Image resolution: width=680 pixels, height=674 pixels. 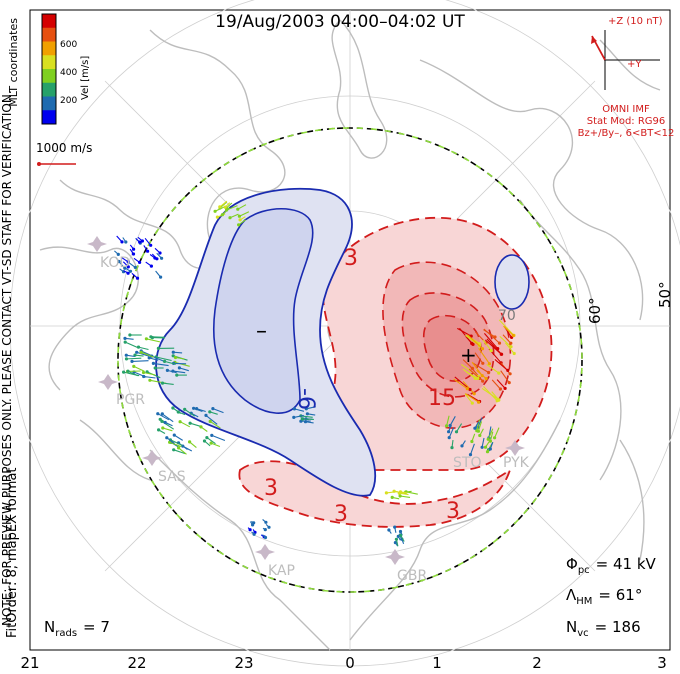 What do you see at coordinates (412, 576) in the screenshot?
I see `station-gbr: GBR` at bounding box center [412, 576].